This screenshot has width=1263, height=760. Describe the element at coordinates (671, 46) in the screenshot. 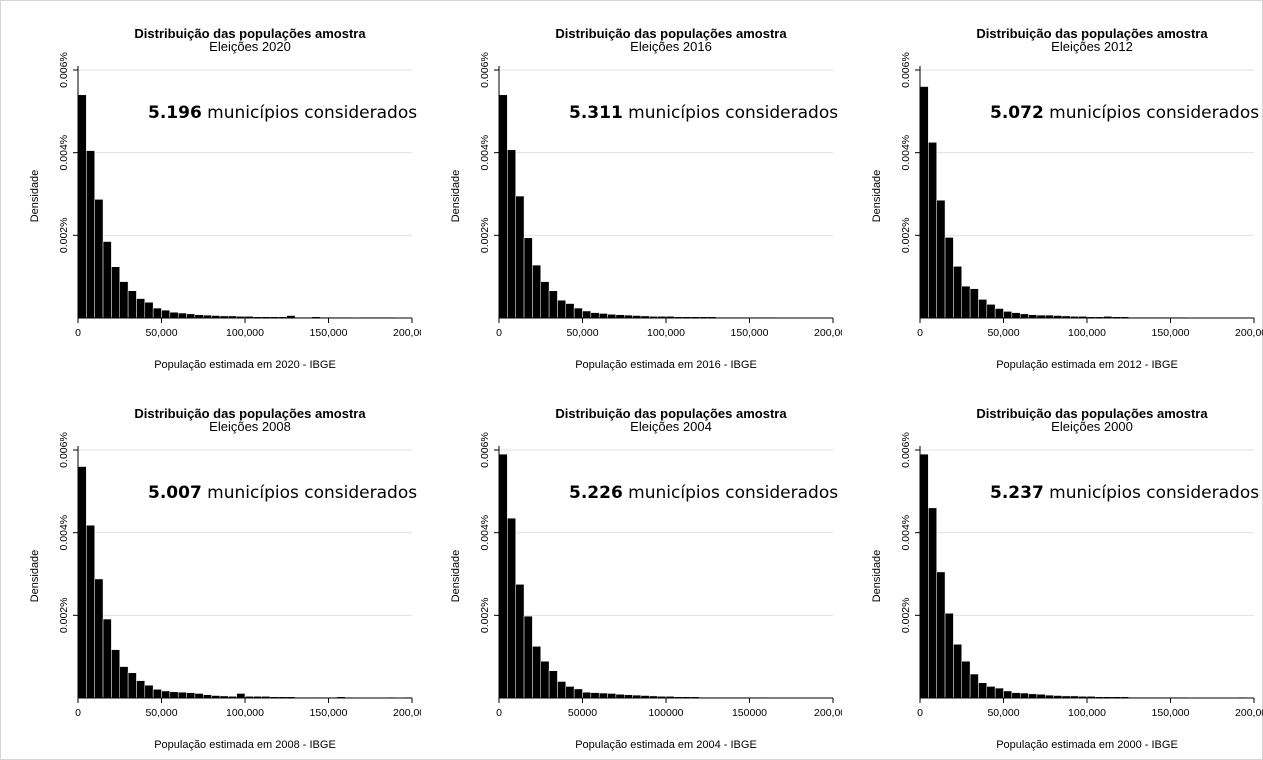

I see `chart-subtitle: Eleições 2016` at that location.